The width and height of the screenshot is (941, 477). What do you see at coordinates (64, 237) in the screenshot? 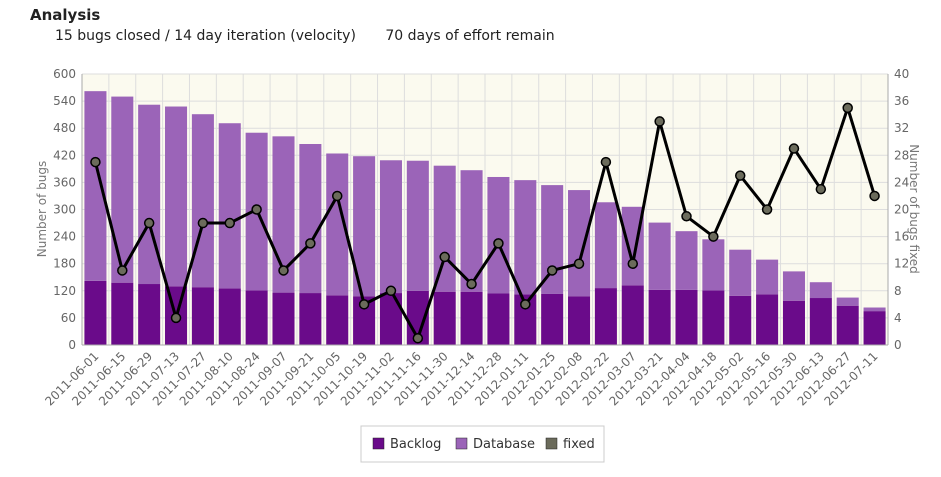
I see `y-tick-label: 240` at bounding box center [64, 237].